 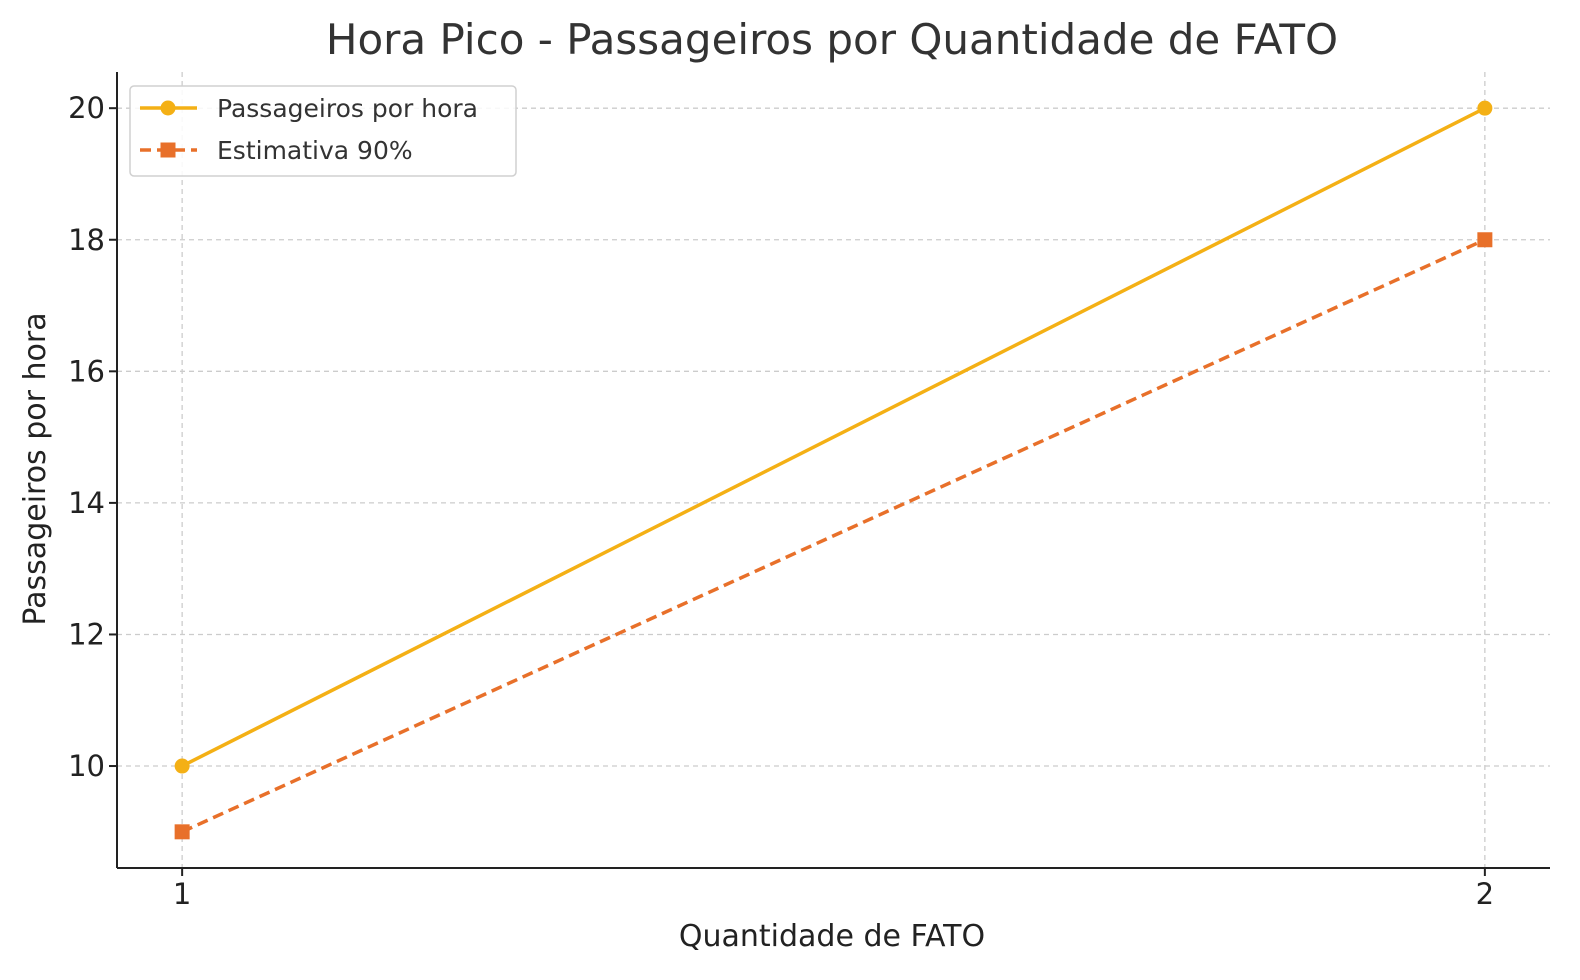 I want to click on legend-label-0: Passageiros por hora, so click(x=347, y=108).